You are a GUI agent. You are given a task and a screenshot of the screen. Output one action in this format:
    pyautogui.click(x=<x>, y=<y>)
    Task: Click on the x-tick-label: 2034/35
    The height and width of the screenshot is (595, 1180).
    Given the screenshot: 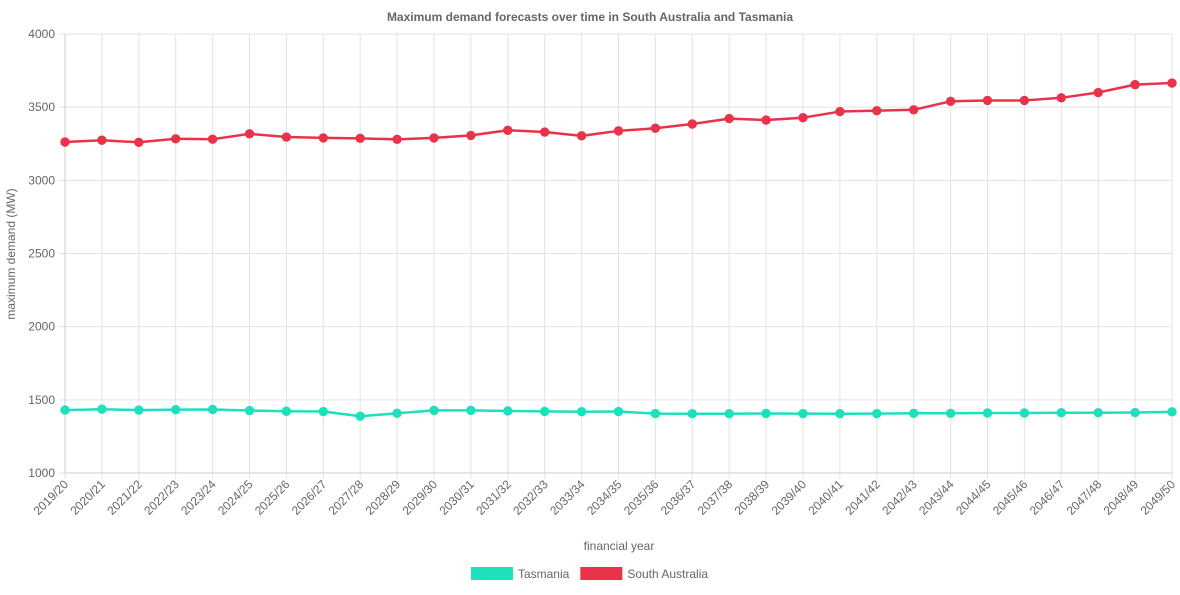 What is the action you would take?
    pyautogui.click(x=604, y=497)
    